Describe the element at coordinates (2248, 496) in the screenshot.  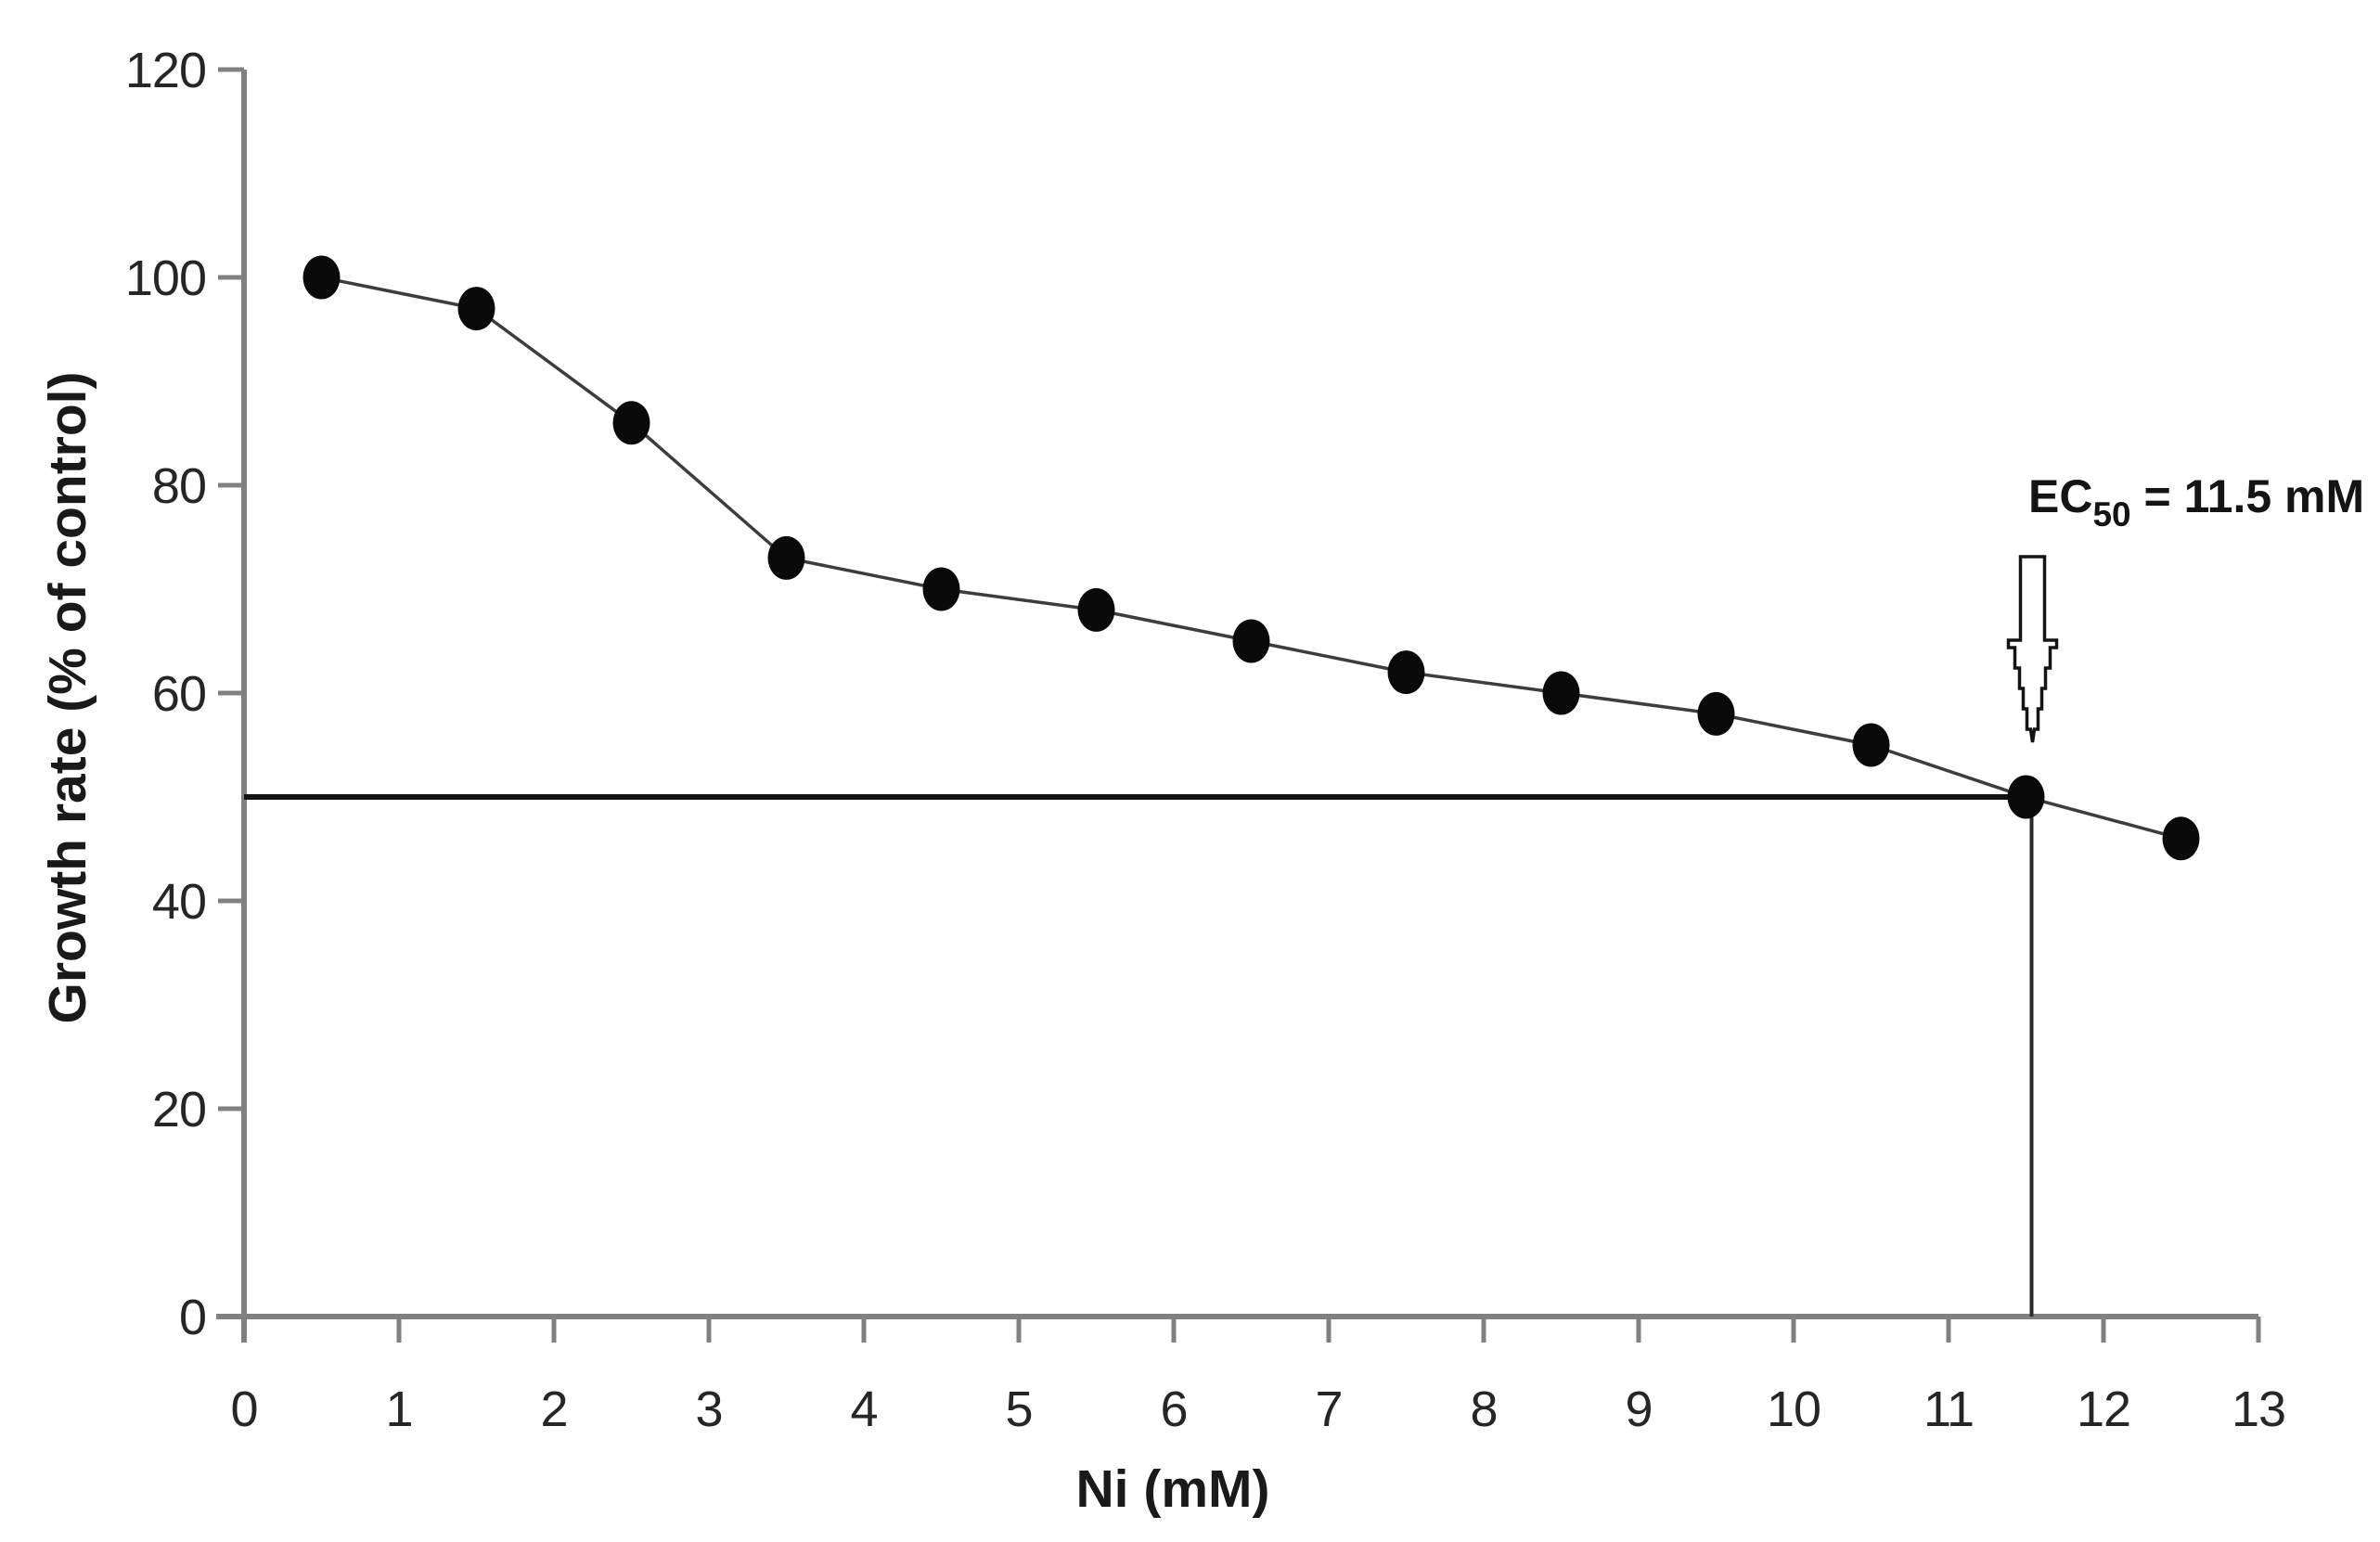
I see `ec50-suffix: = 11.5 mM` at that location.